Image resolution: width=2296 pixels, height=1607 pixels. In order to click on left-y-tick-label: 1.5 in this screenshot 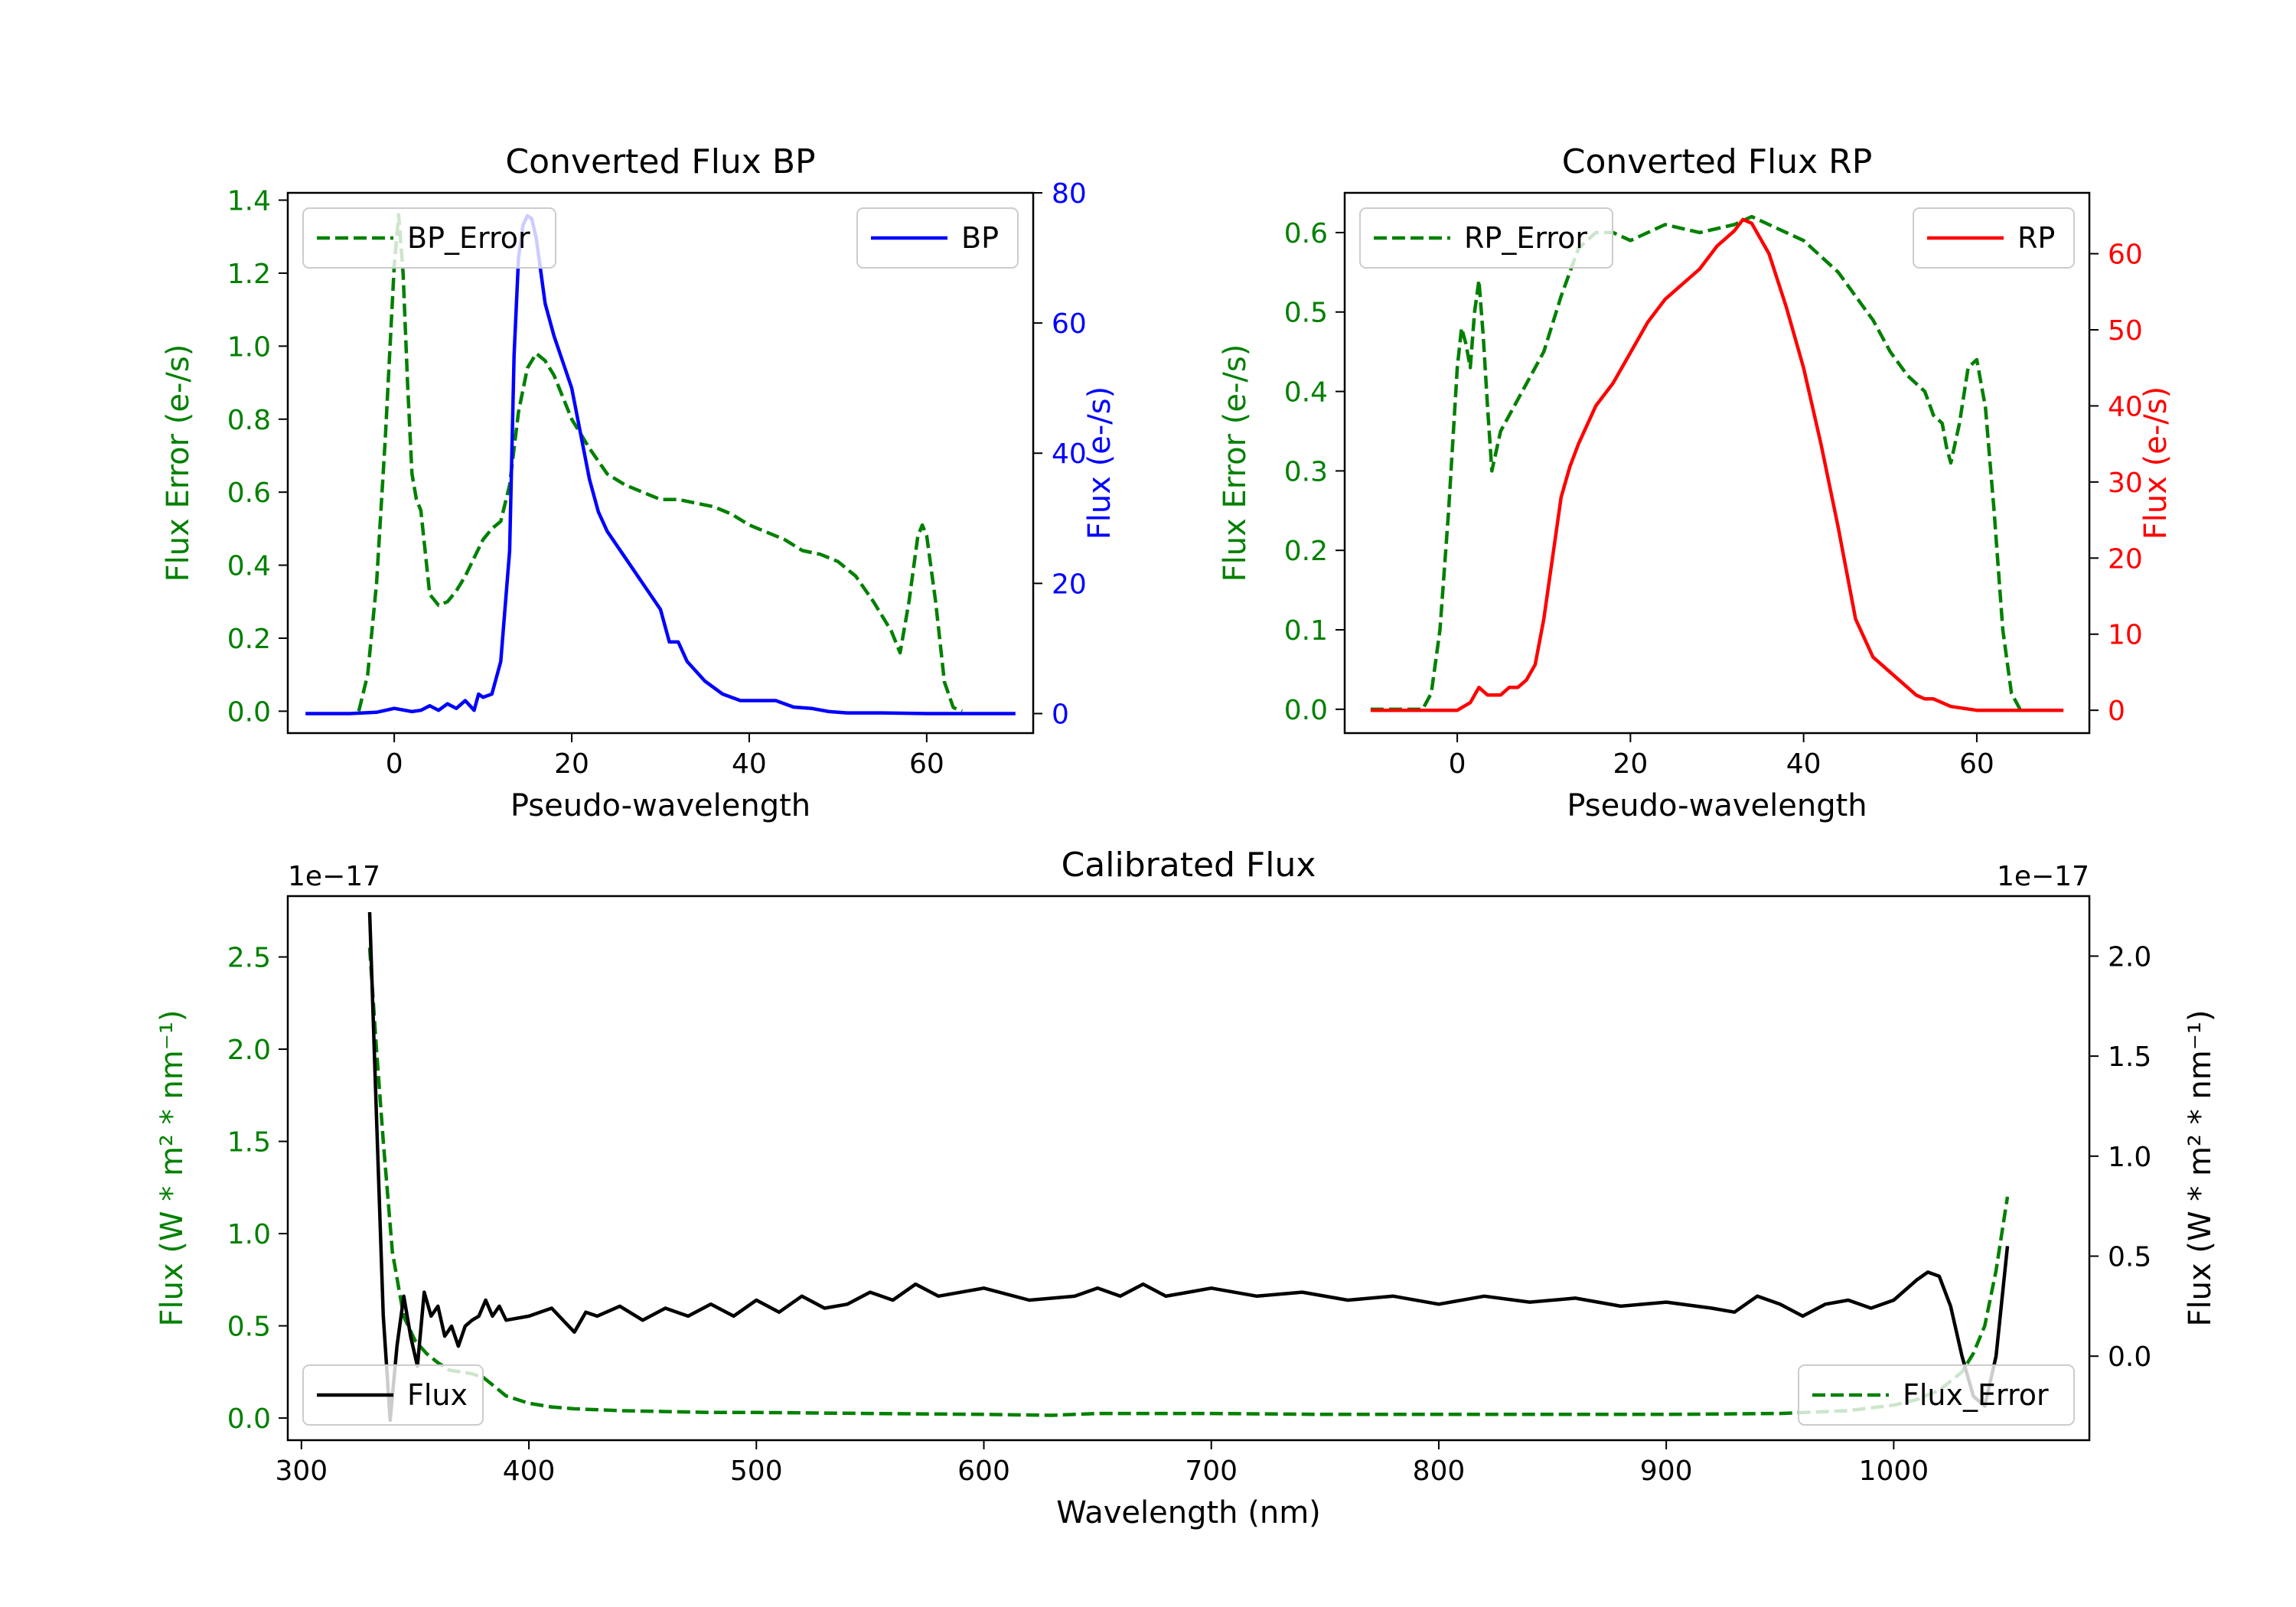, I will do `click(249, 1143)`.